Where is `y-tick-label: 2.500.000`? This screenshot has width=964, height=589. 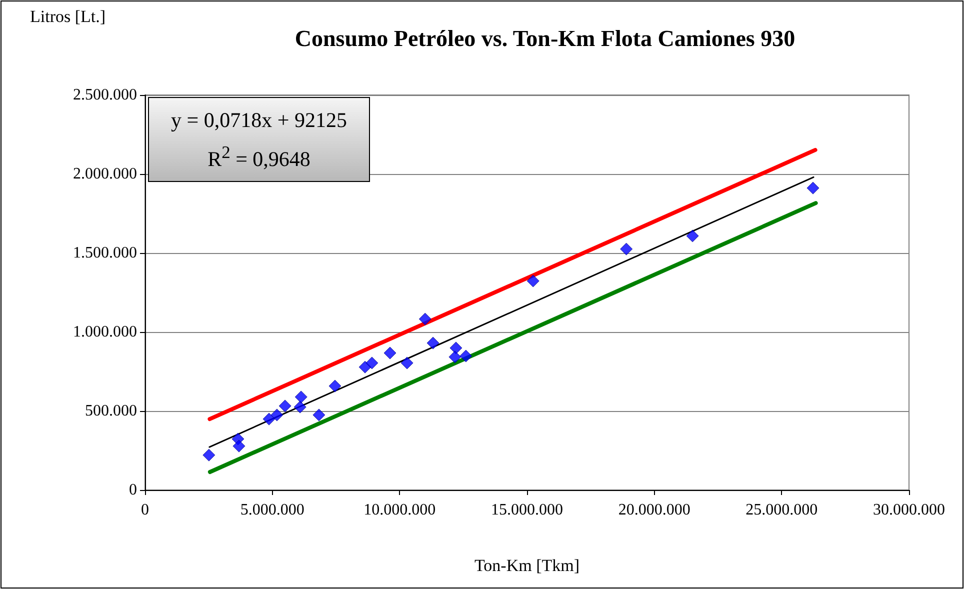 y-tick-label: 2.500.000 is located at coordinates (105, 95).